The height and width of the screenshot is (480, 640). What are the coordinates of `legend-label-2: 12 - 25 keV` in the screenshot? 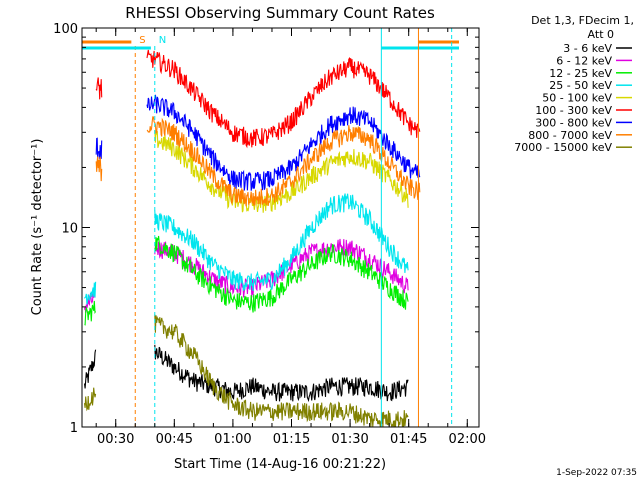 It's located at (580, 73).